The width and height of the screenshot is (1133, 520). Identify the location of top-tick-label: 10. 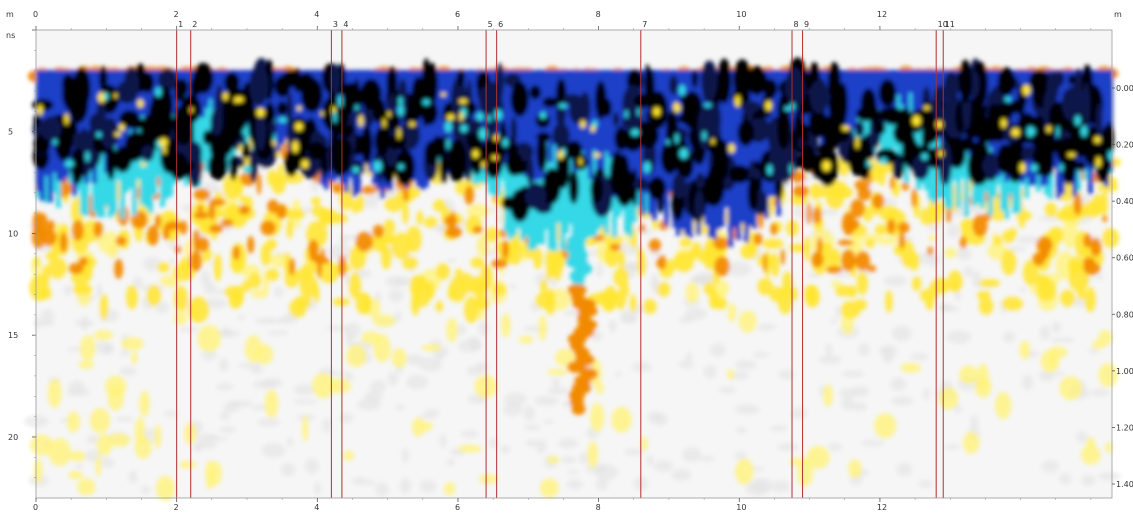
(741, 14).